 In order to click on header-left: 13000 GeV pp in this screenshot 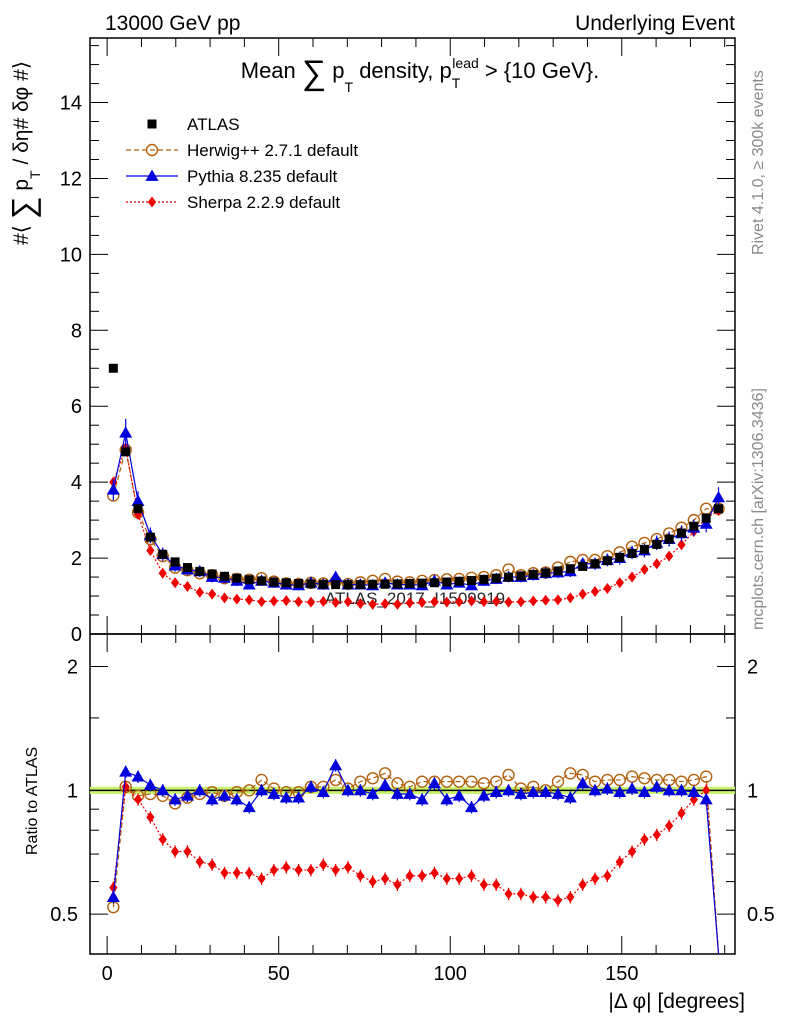, I will do `click(172, 23)`.